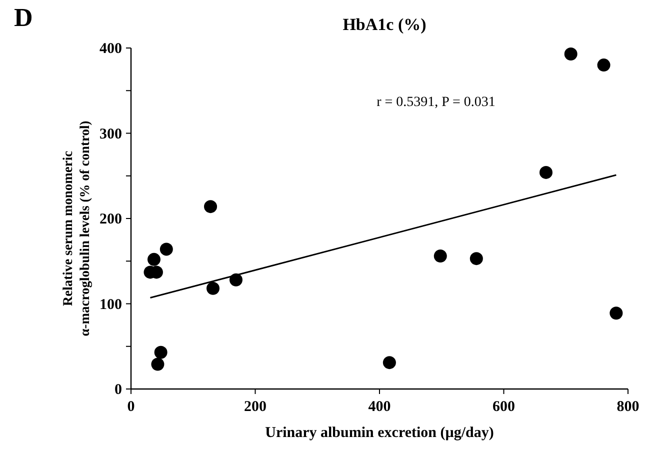 The image size is (646, 455). What do you see at coordinates (131, 407) in the screenshot?
I see `x-tick-label: 0` at bounding box center [131, 407].